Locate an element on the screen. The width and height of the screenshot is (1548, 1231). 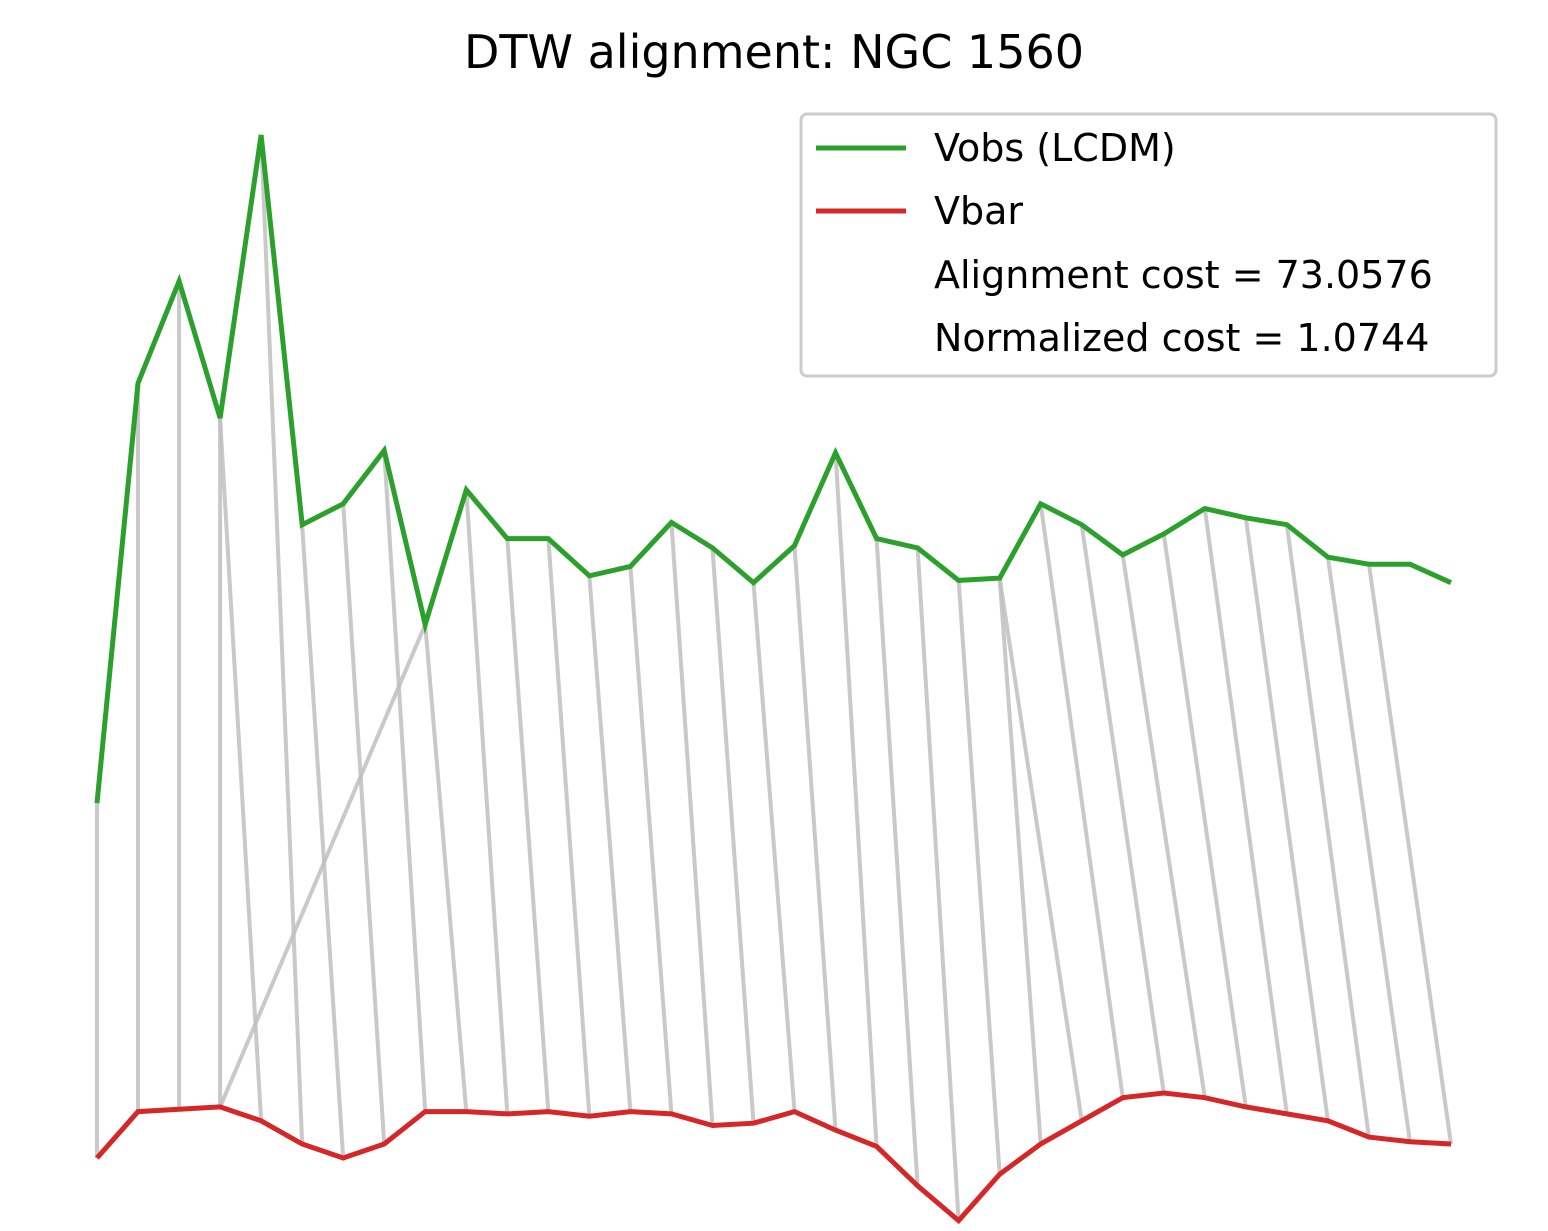
legend-normalized-cost: Normalized cost = 1.0744 is located at coordinates (1181, 338).